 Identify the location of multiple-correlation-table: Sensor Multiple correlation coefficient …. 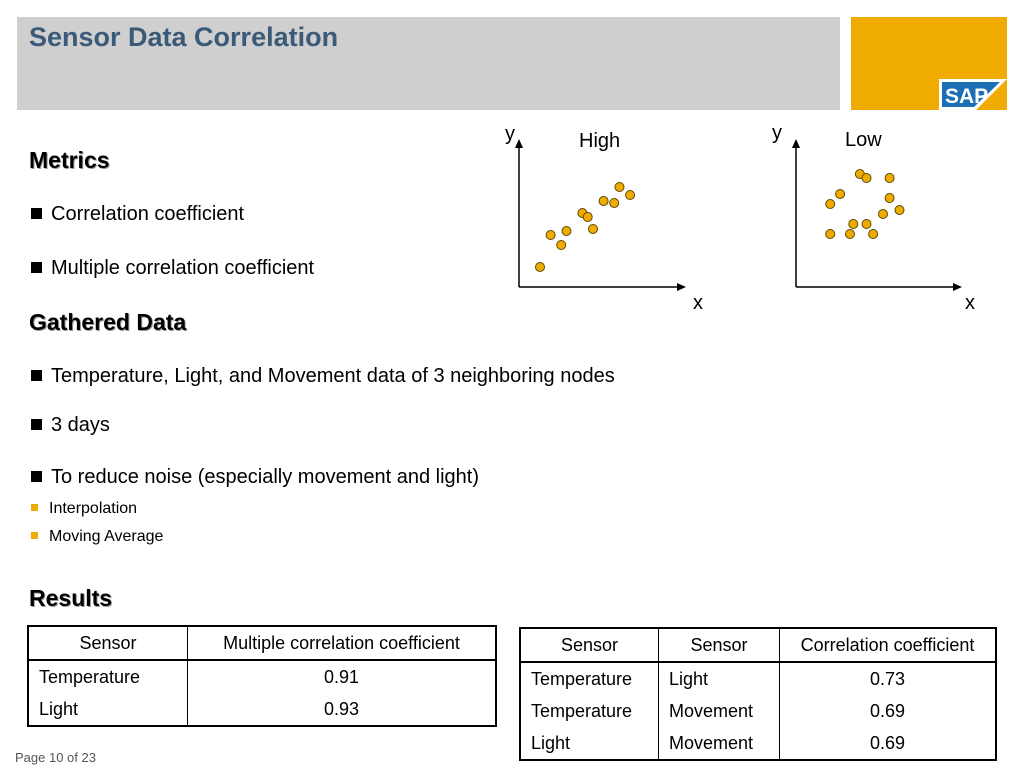
(262, 676).